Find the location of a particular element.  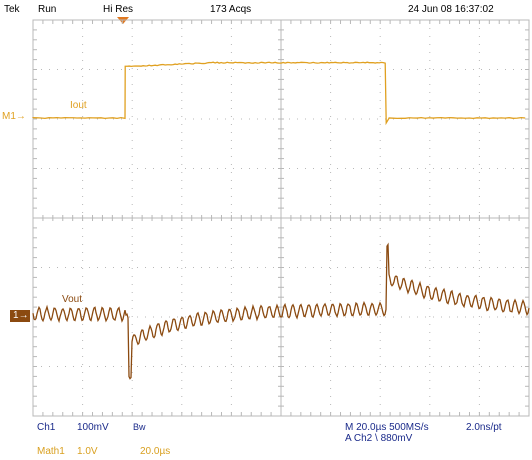

math1-time: 20.0µs is located at coordinates (155, 451).